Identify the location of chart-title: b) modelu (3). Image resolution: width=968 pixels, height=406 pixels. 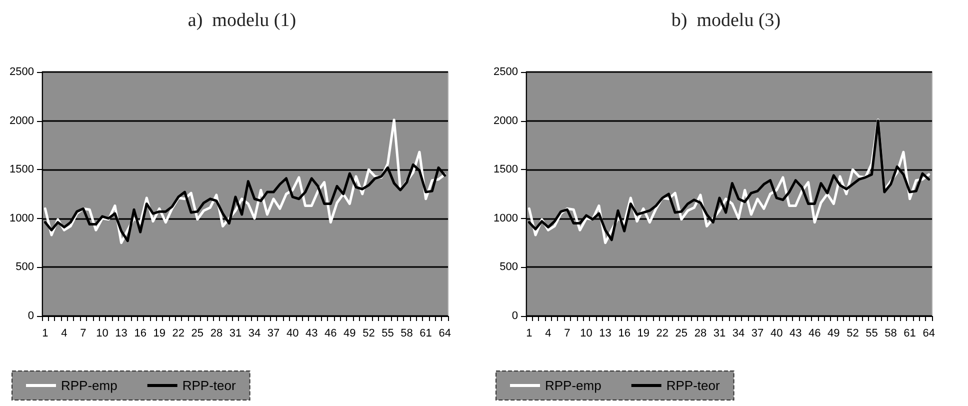
(726, 20).